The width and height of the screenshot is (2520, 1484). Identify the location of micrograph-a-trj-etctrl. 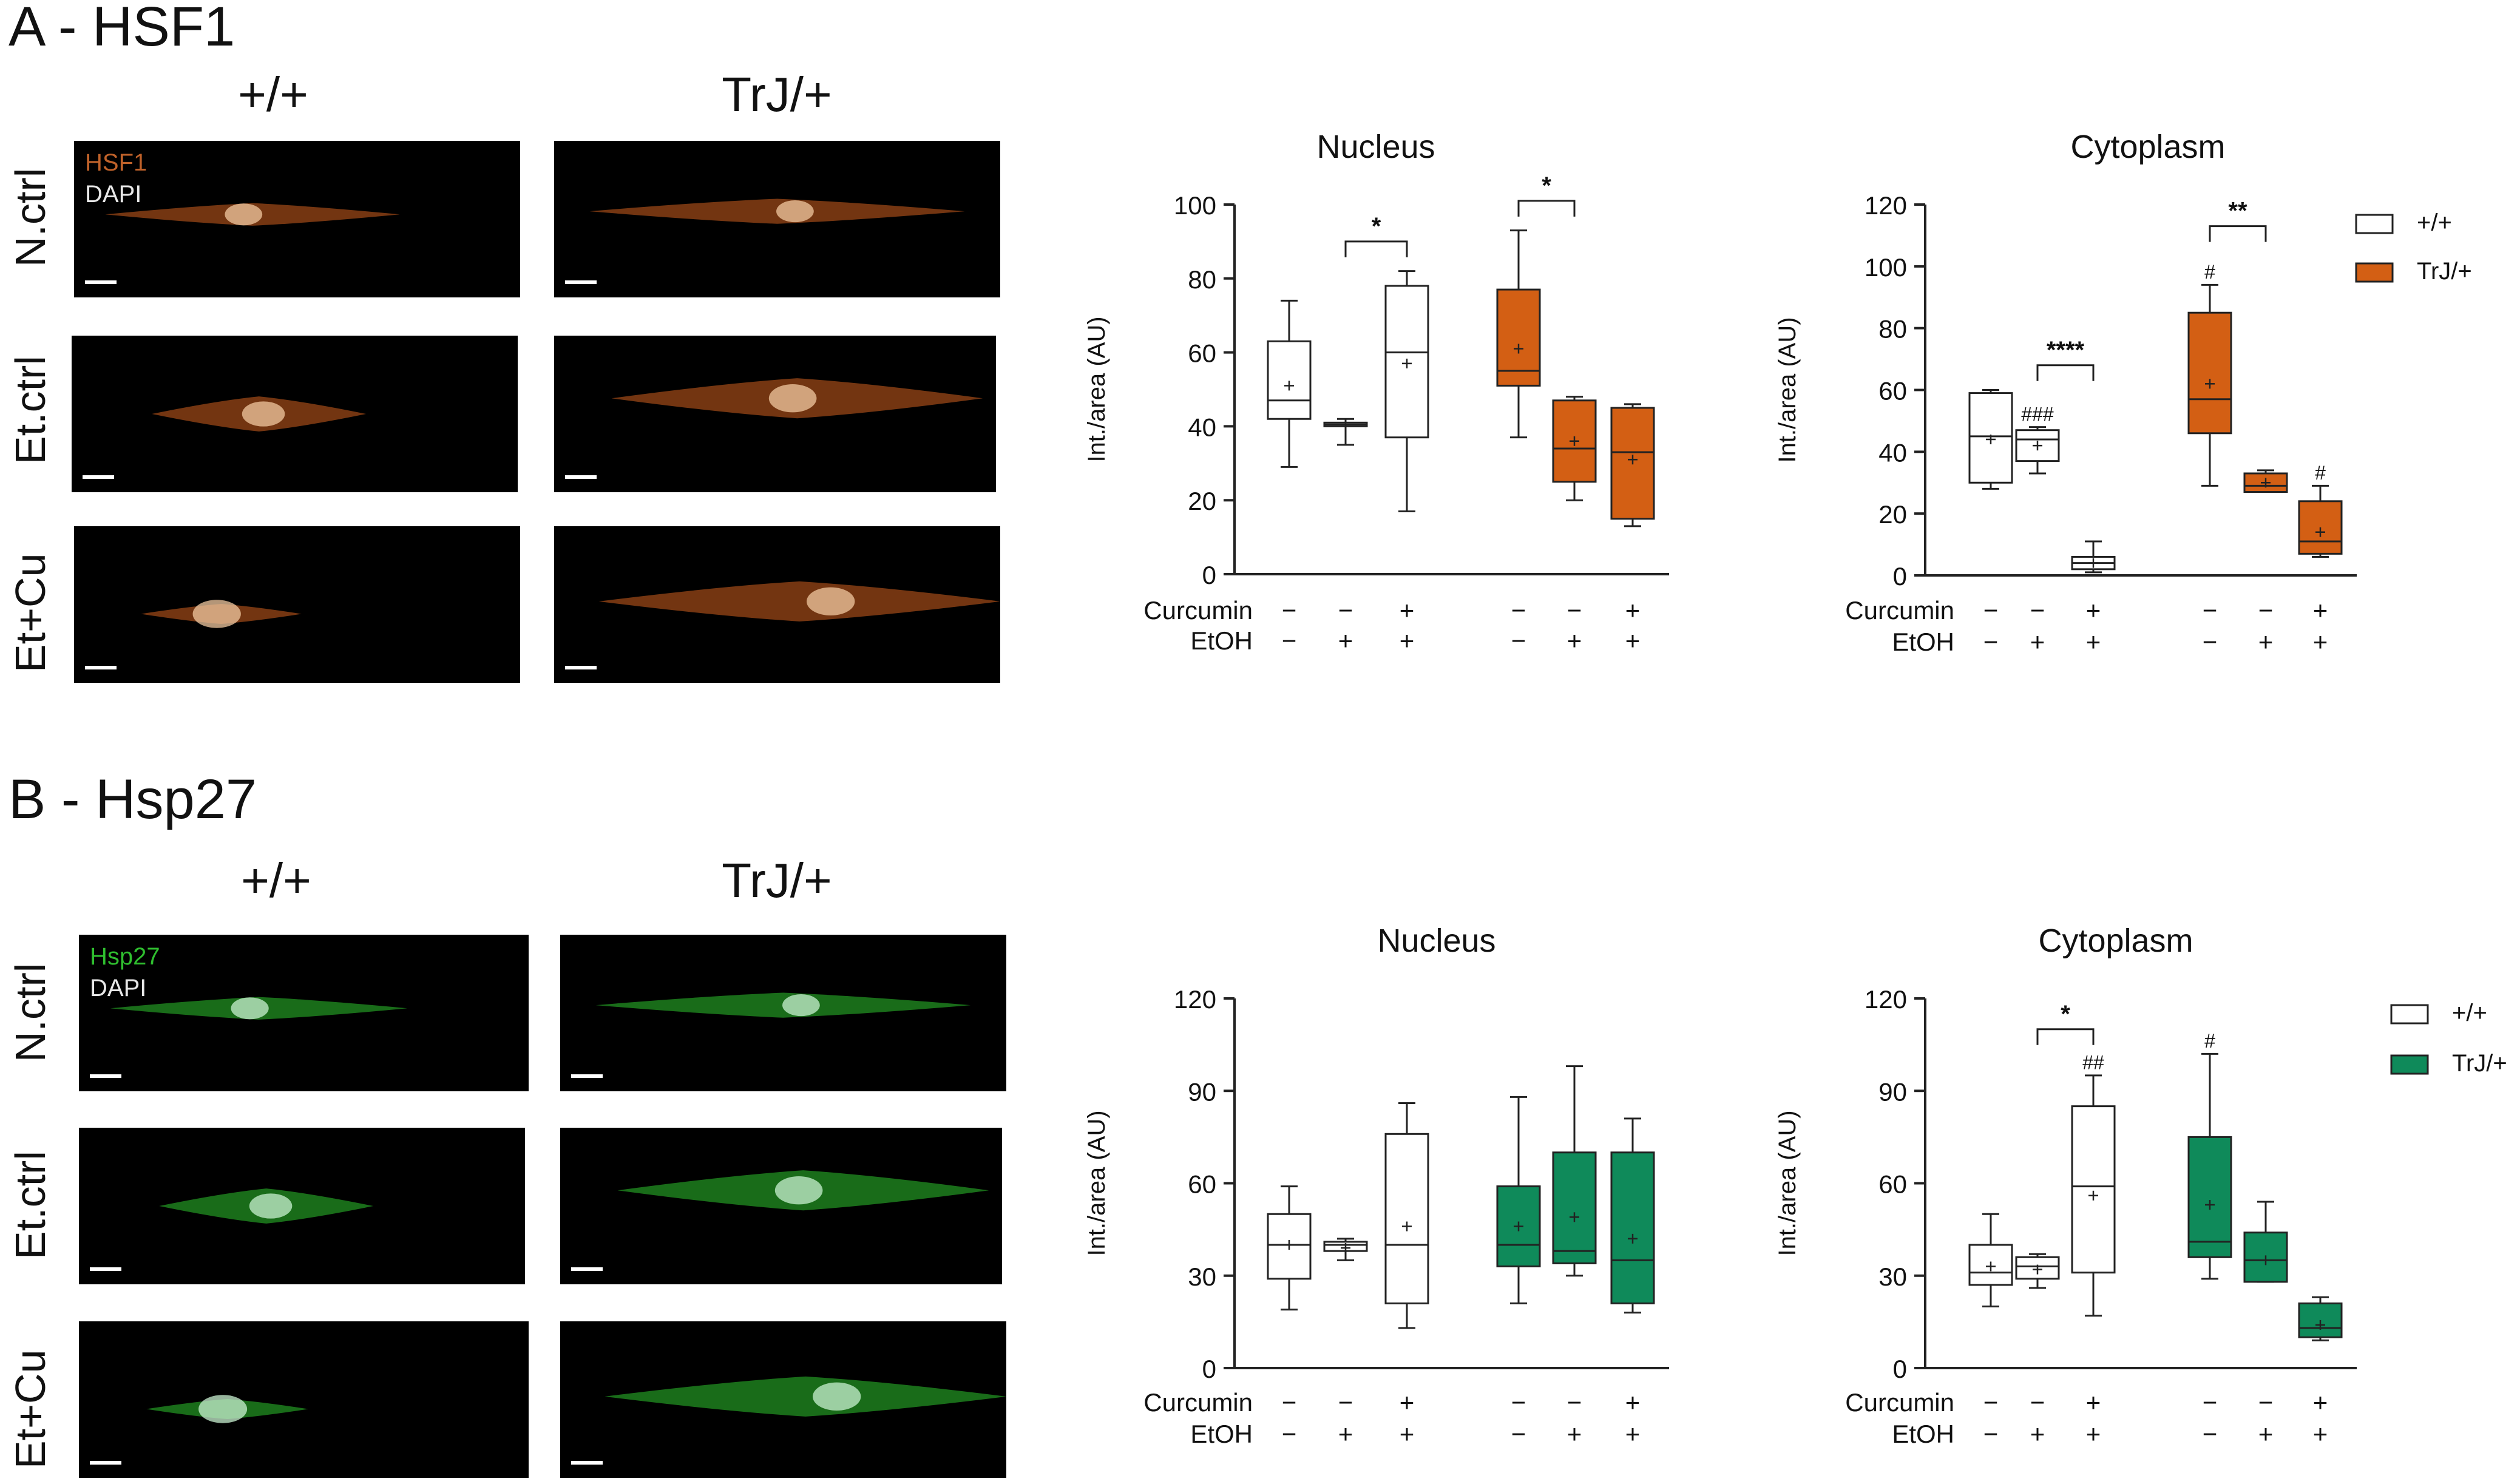
(775, 414).